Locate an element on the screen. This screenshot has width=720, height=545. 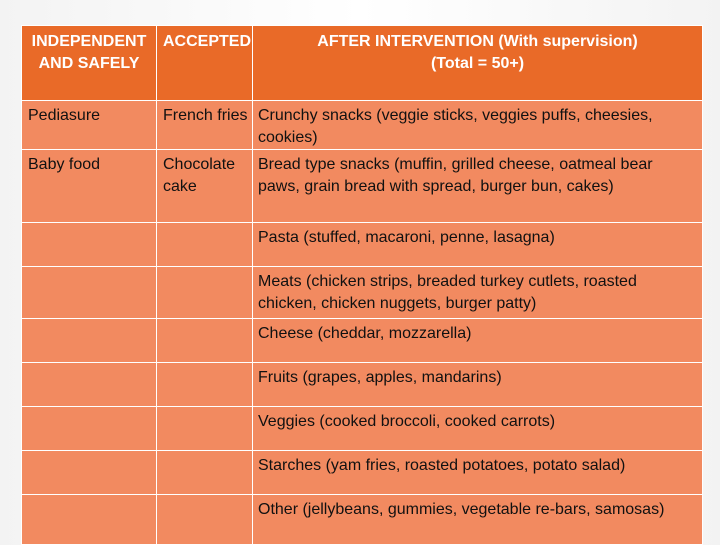
table-row: Cheese (cheddar, mozzarella) is located at coordinates (362, 340).